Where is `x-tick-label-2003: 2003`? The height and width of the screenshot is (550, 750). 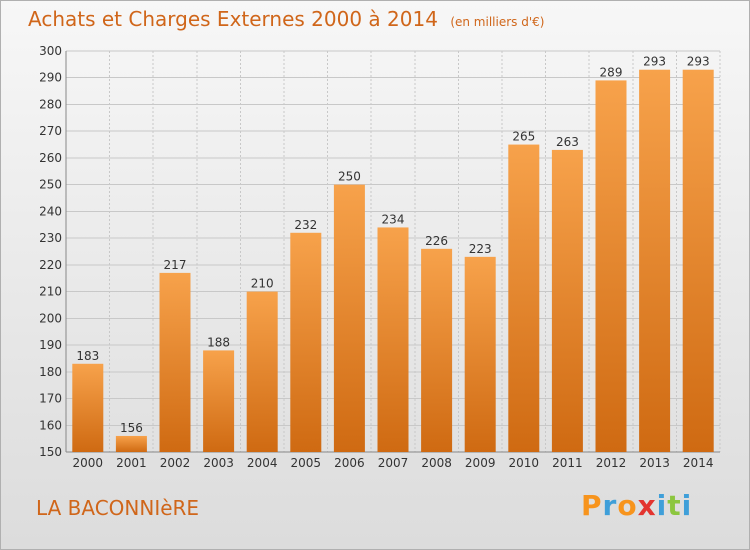 x-tick-label-2003: 2003 is located at coordinates (218, 463).